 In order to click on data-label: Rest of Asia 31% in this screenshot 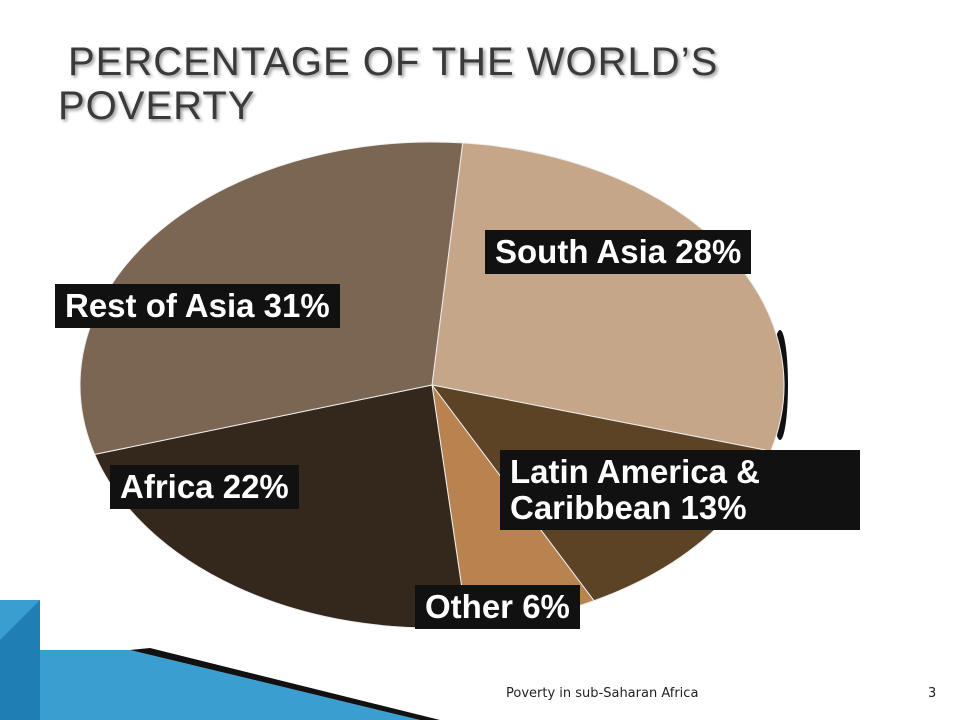, I will do `click(197, 306)`.